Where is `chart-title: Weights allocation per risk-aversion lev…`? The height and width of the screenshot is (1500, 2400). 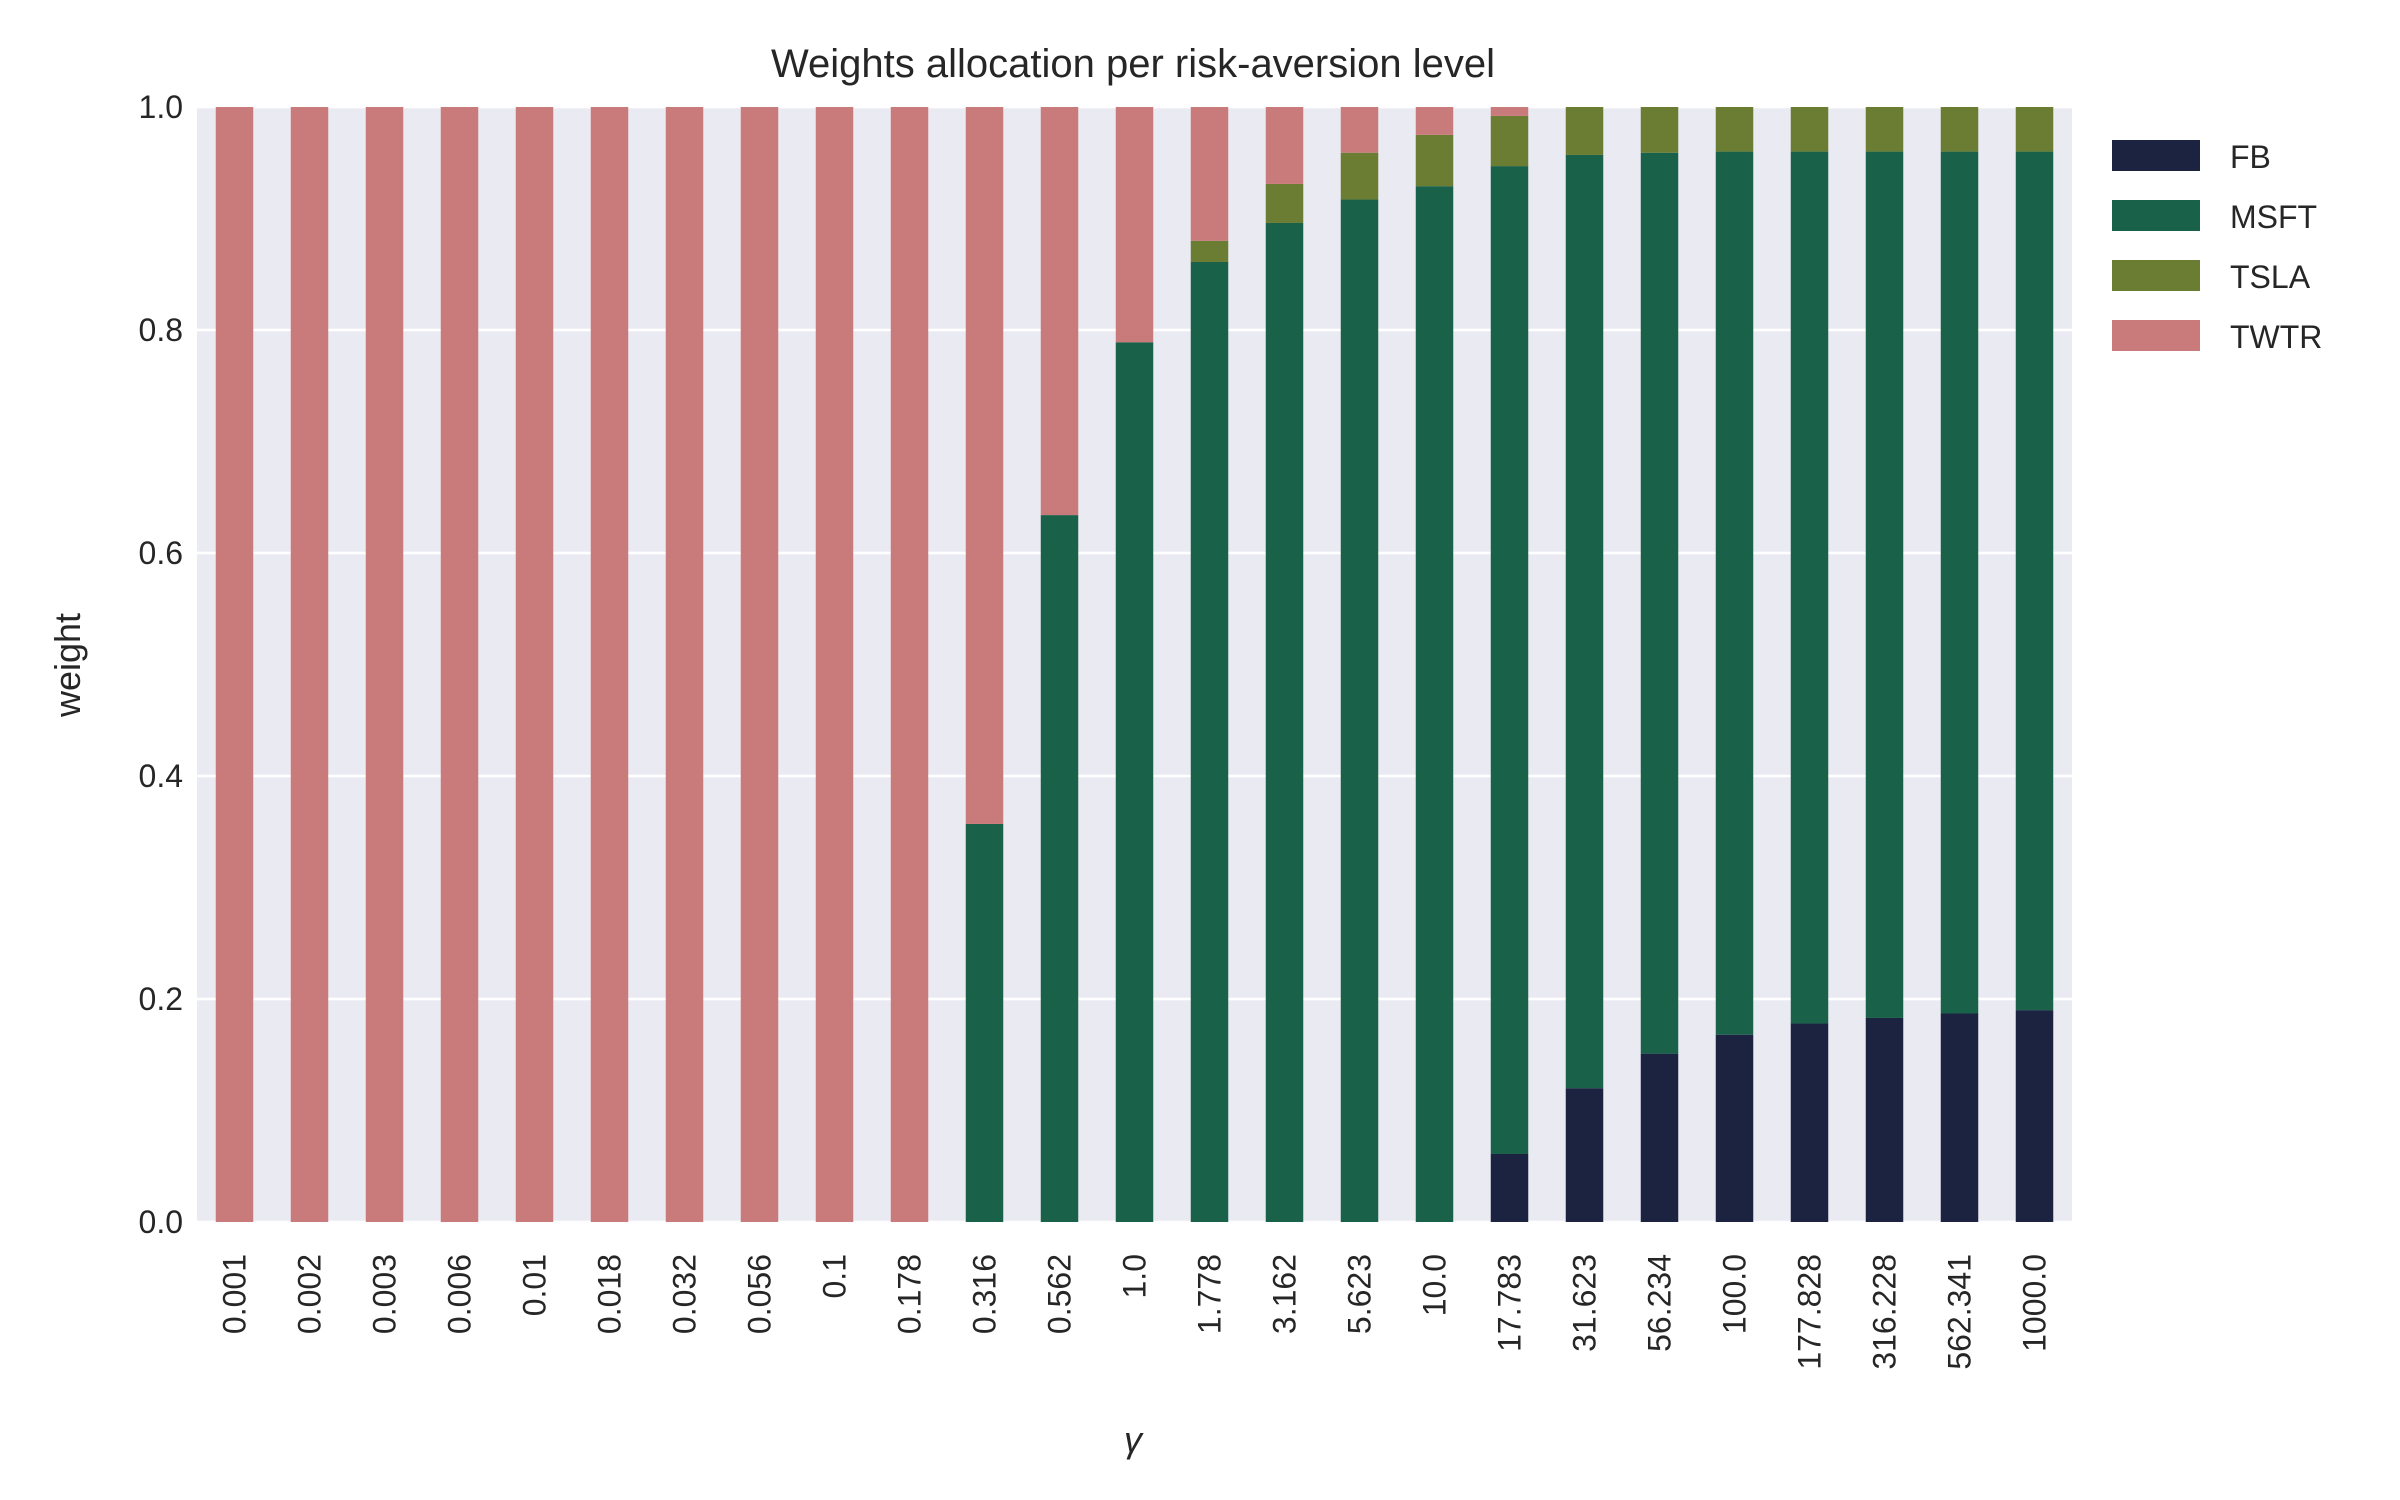
chart-title: Weights allocation per risk-aversion lev… is located at coordinates (1133, 64).